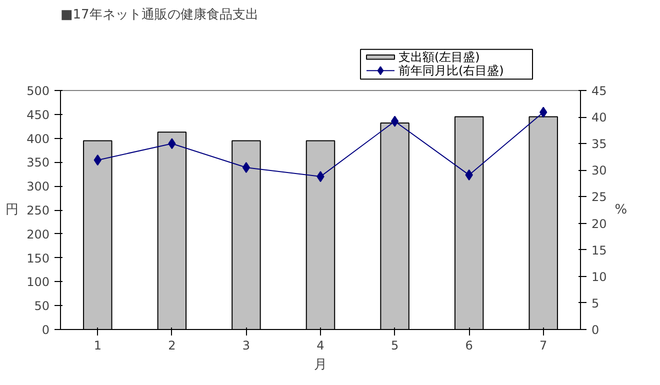 The image size is (660, 385). I want to click on y-tick-label: 150, so click(38, 258).